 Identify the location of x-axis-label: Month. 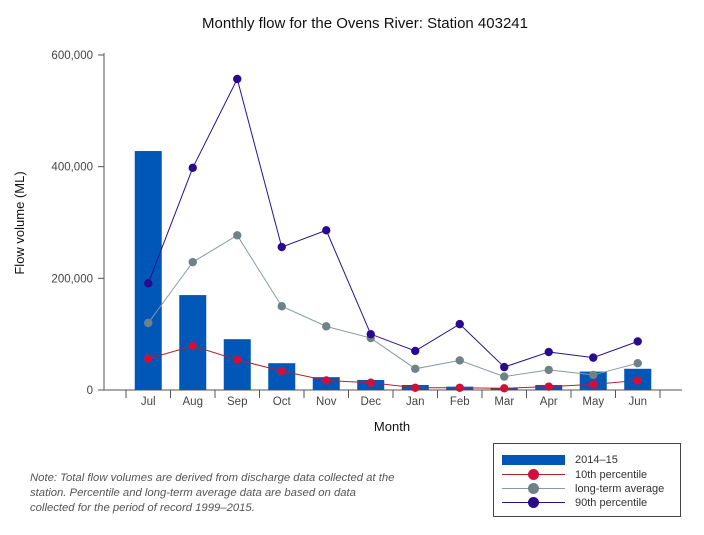
(392, 426).